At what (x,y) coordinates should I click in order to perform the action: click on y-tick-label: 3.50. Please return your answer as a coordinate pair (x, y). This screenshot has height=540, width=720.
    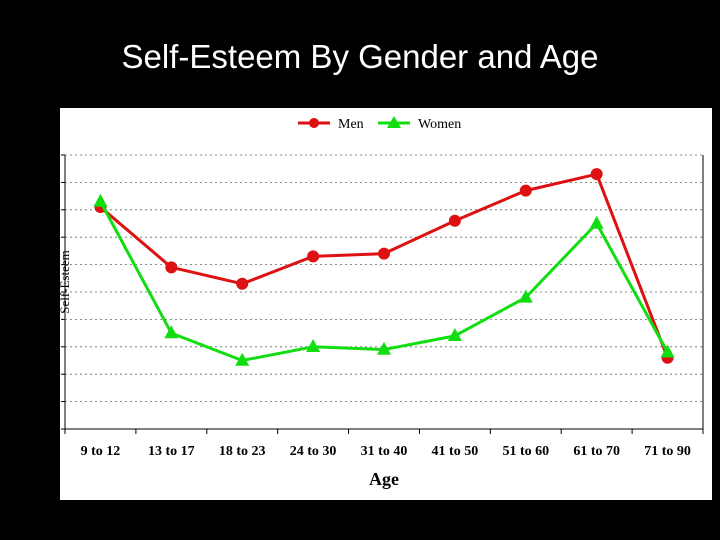
    Looking at the image, I should click on (37, 292).